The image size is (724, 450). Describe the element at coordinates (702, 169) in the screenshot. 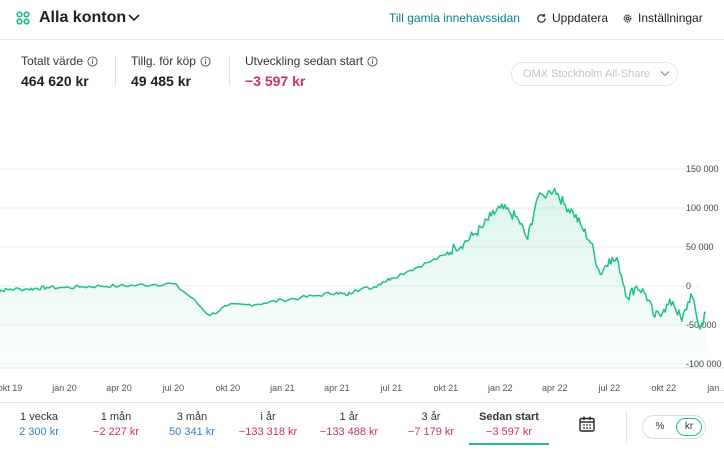

I see `chart-y-tick-label: 150 000` at that location.